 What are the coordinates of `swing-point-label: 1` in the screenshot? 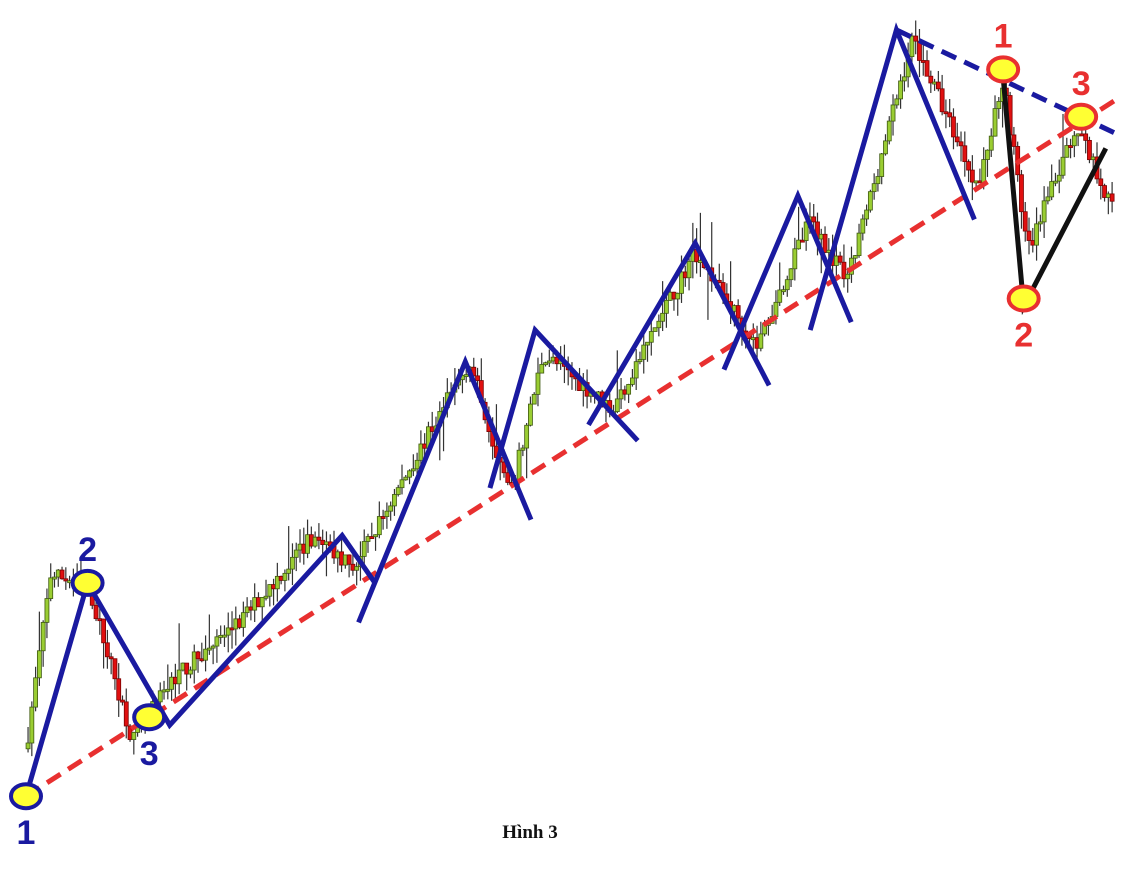 It's located at (26, 833).